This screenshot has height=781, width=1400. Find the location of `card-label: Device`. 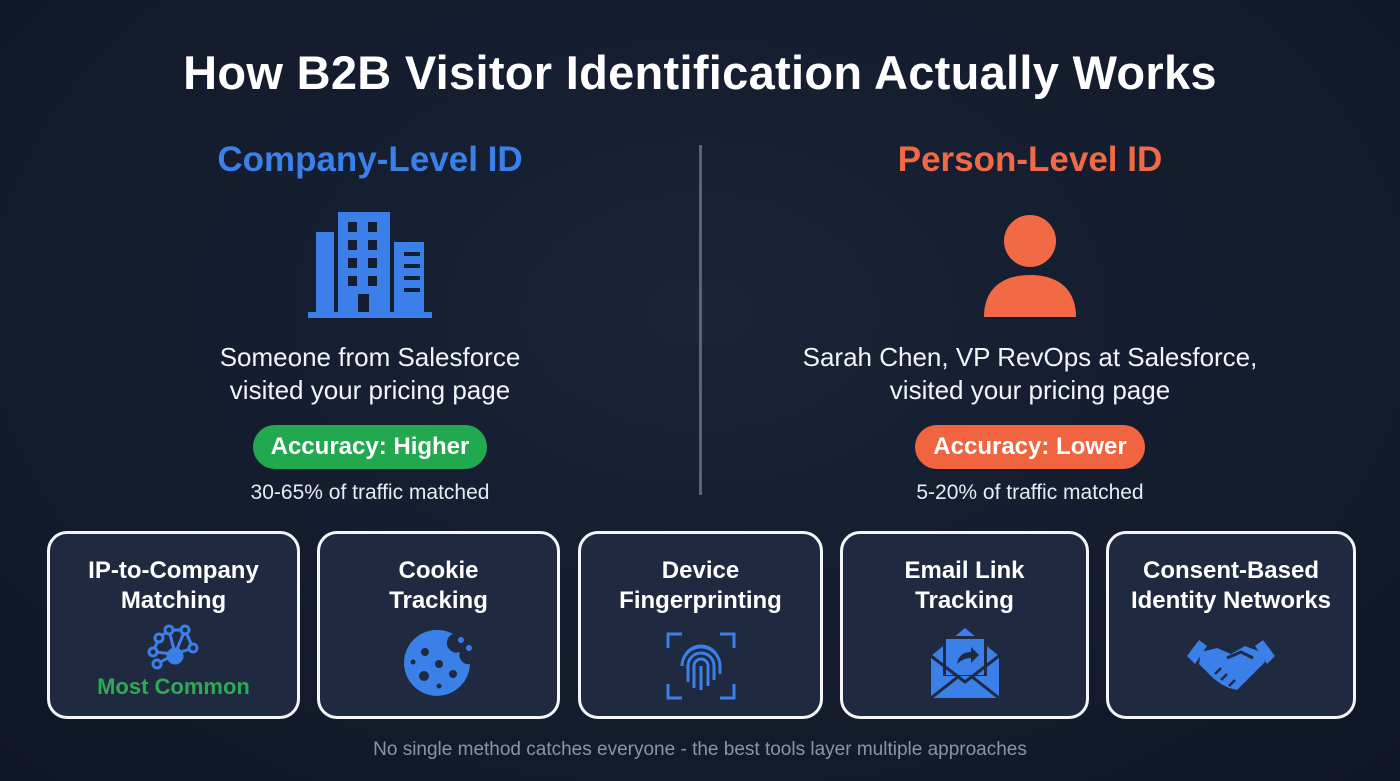

card-label: Device is located at coordinates (700, 570).